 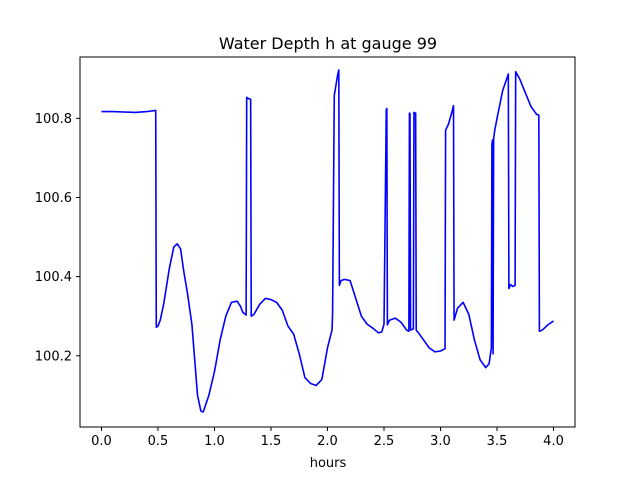 What do you see at coordinates (497, 441) in the screenshot?
I see `x-tick-label: 3.5` at bounding box center [497, 441].